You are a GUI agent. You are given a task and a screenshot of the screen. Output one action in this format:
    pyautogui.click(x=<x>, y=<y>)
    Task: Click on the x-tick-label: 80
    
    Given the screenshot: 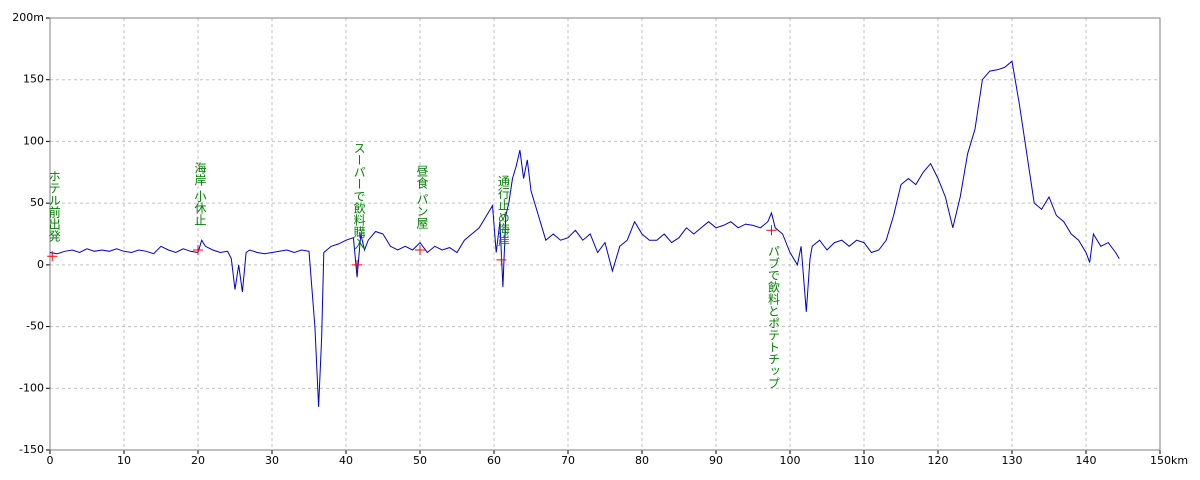 What is the action you would take?
    pyautogui.click(x=642, y=460)
    